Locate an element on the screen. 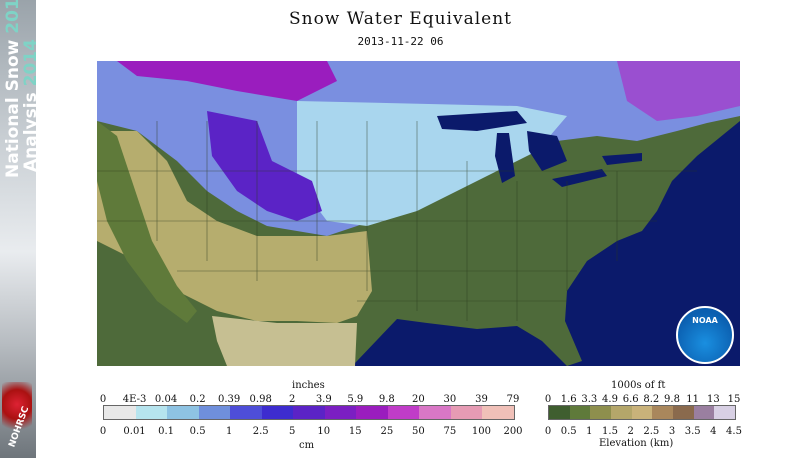  elev-km-tick: 2.5 is located at coordinates (651, 431).